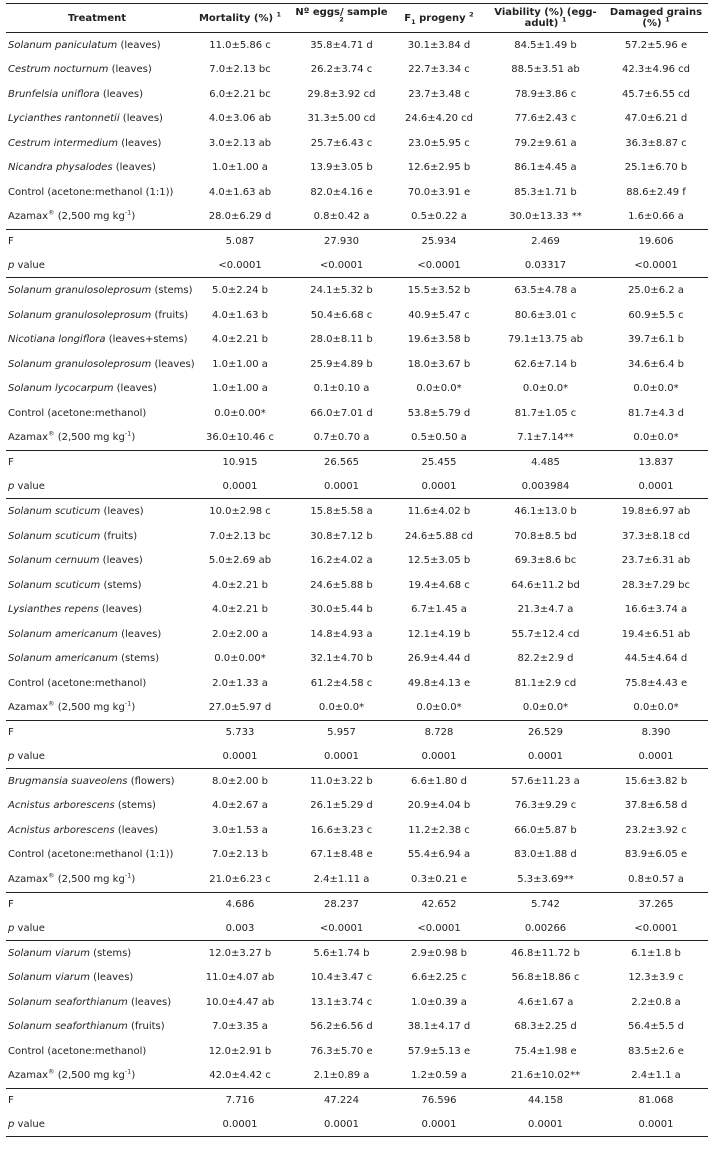 This screenshot has width=715, height=1150. I want to click on damaged-cell: 25.1±6.70 b, so click(656, 168).